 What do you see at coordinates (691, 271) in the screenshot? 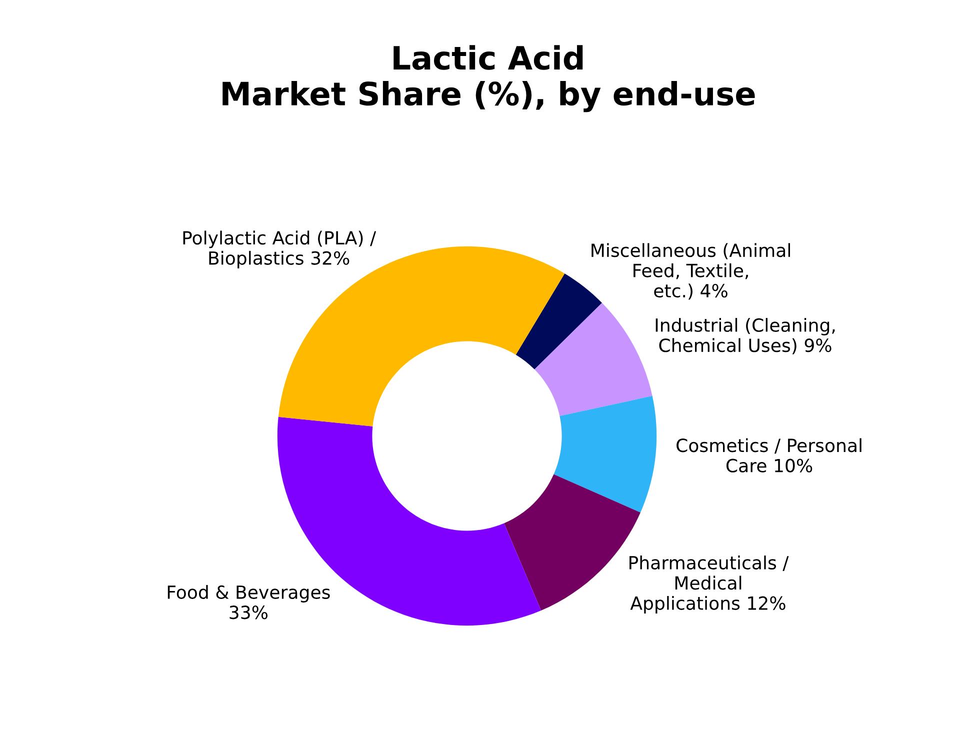
I see `slice-label: Miscellaneous (Animal Feed, Textile, etc.) 4%` at bounding box center [691, 271].